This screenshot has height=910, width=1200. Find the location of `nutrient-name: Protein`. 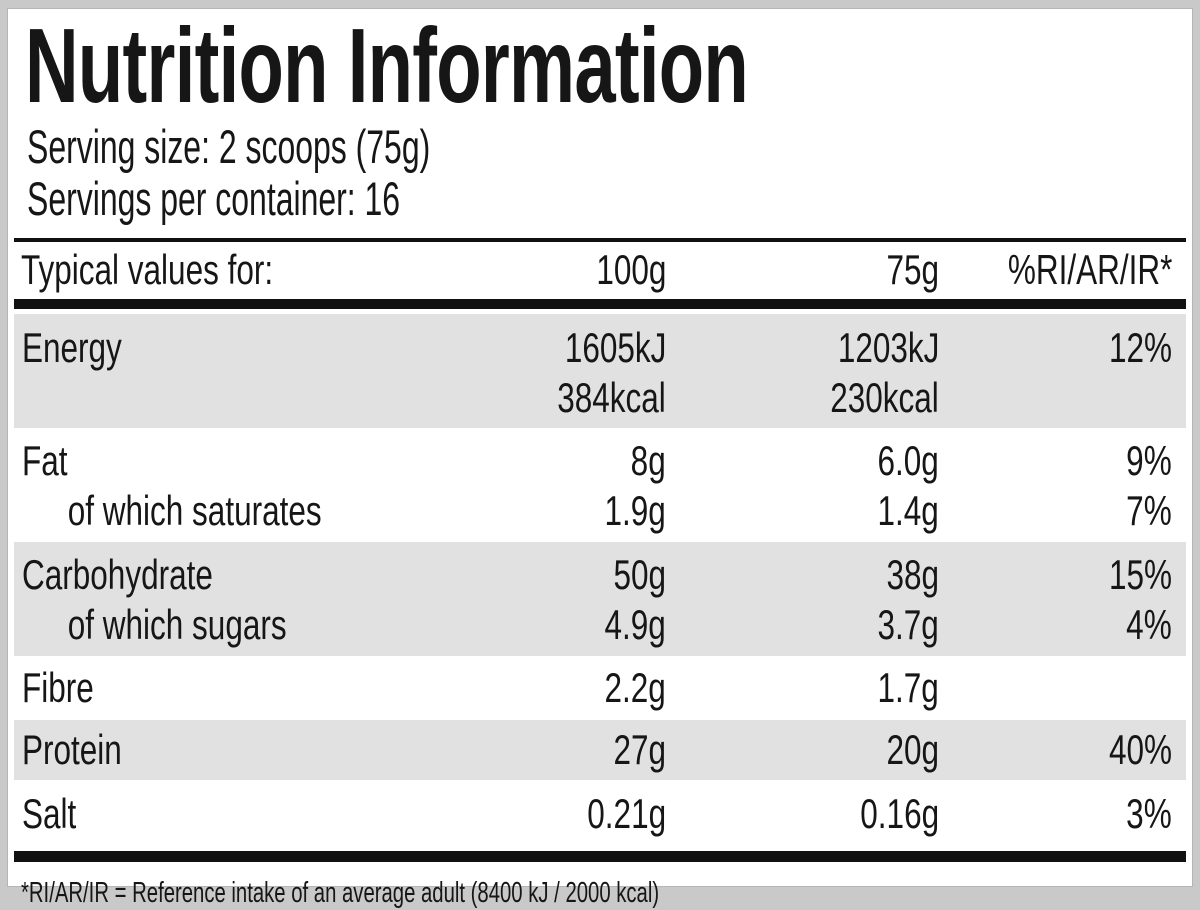

nutrient-name: Protein is located at coordinates (194, 750).